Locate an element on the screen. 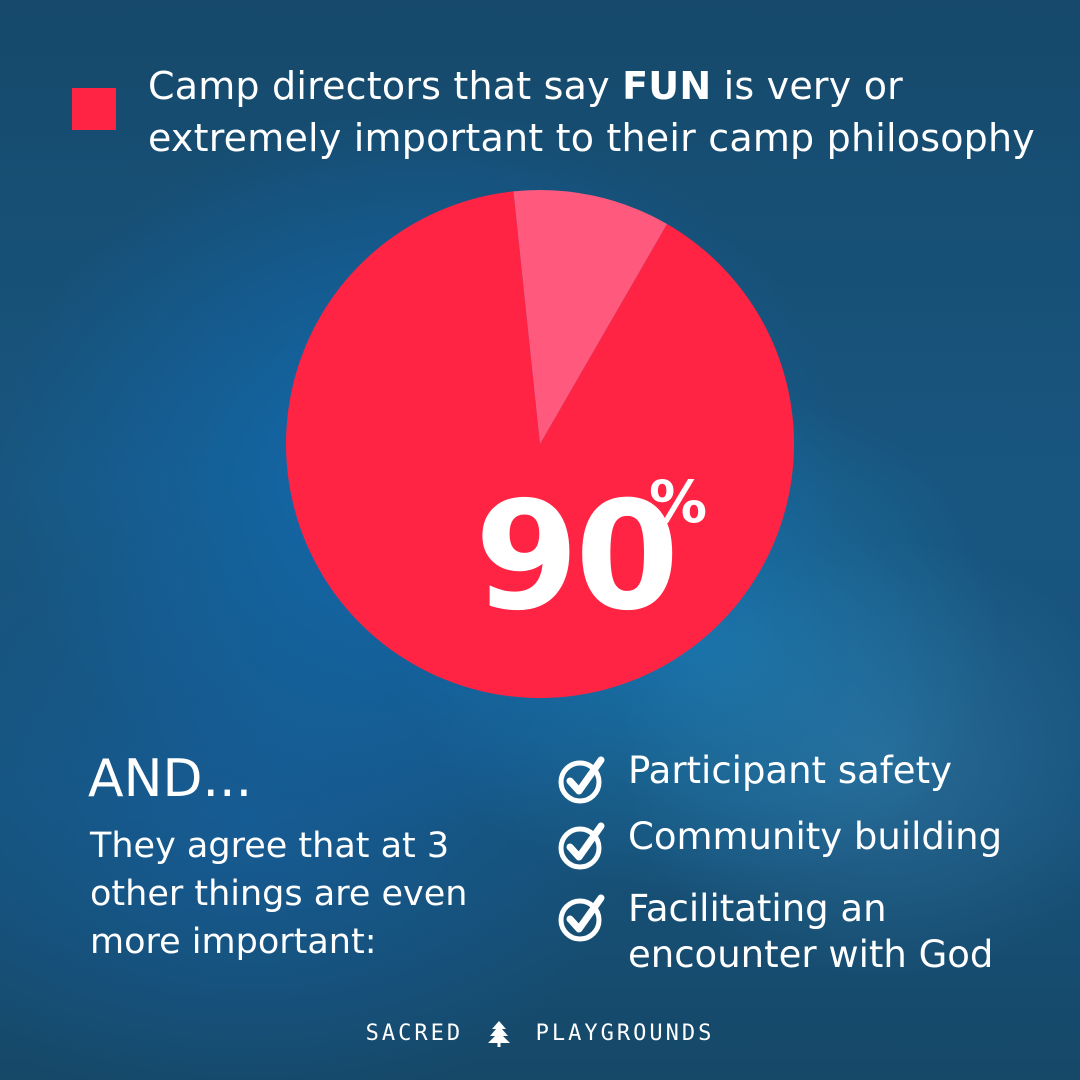 This screenshot has height=1080, width=1080. pie-slice-minor is located at coordinates (590, 316).